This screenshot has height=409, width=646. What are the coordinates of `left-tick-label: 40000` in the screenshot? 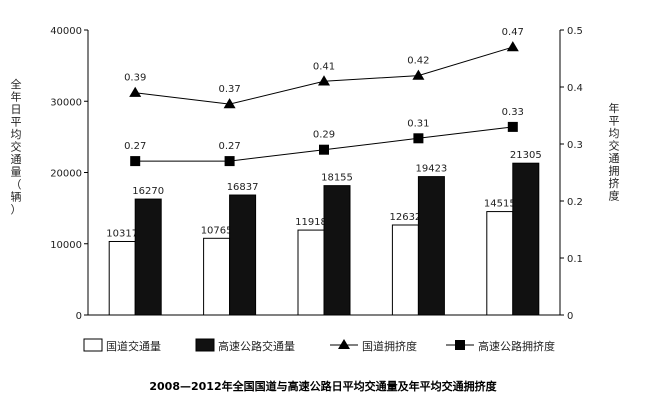 It's located at (66, 31).